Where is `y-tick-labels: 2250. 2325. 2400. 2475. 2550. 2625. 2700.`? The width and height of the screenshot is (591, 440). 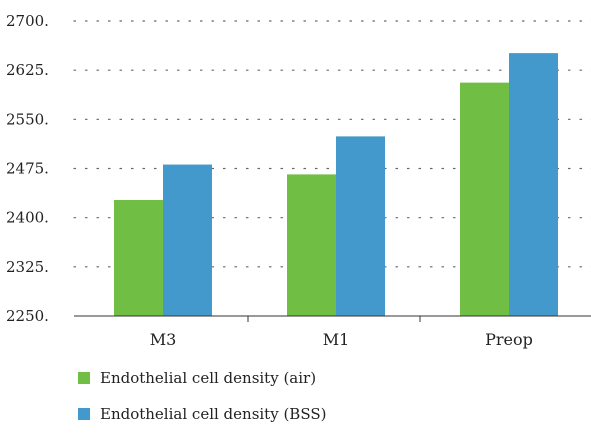 y-tick-labels: 2250. 2325. 2400. 2475. 2550. 2625. 2700. is located at coordinates (27, 168).